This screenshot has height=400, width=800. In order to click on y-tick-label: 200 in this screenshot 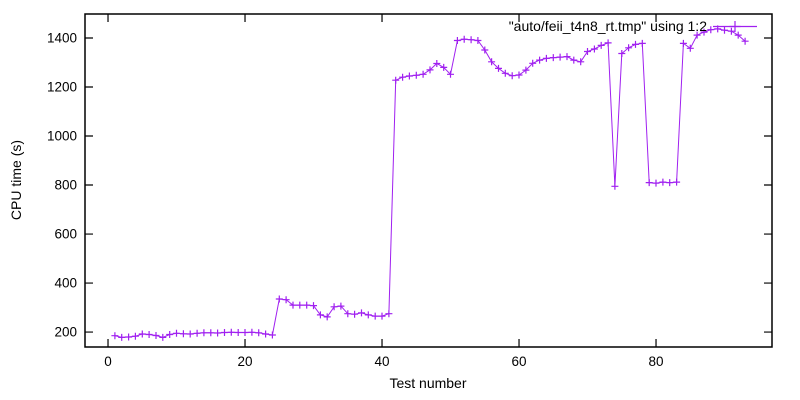, I will do `click(65, 332)`.